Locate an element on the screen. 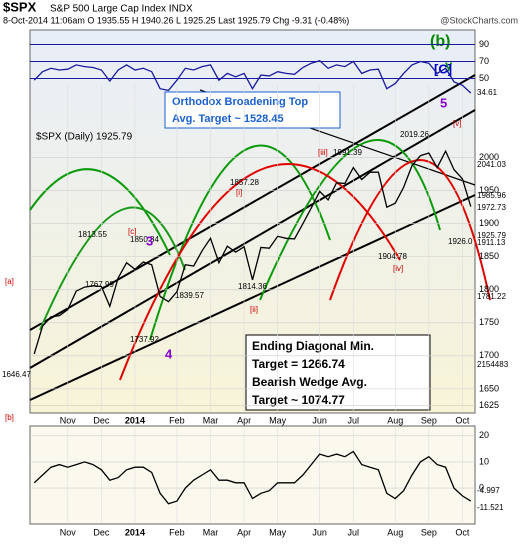 Image resolution: width=520 pixels, height=545 pixels. y-tick-label: 90 is located at coordinates (484, 44).